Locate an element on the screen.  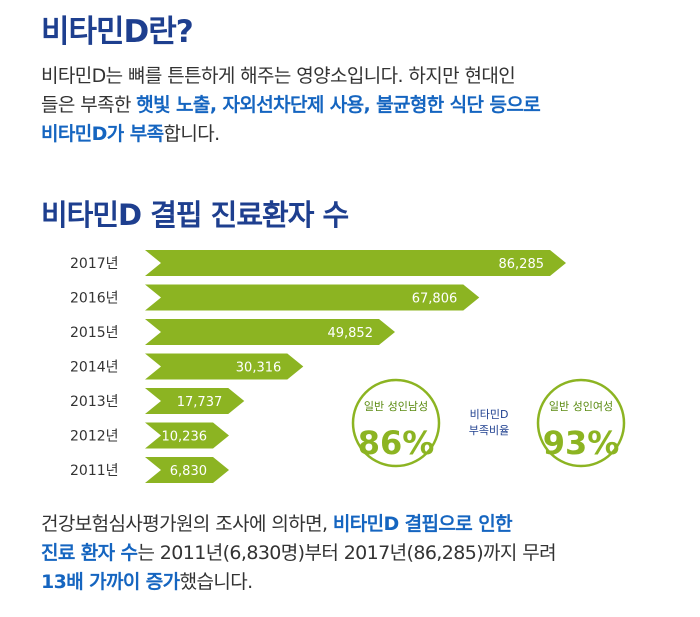
female-stat-circle is located at coordinates (581, 423).